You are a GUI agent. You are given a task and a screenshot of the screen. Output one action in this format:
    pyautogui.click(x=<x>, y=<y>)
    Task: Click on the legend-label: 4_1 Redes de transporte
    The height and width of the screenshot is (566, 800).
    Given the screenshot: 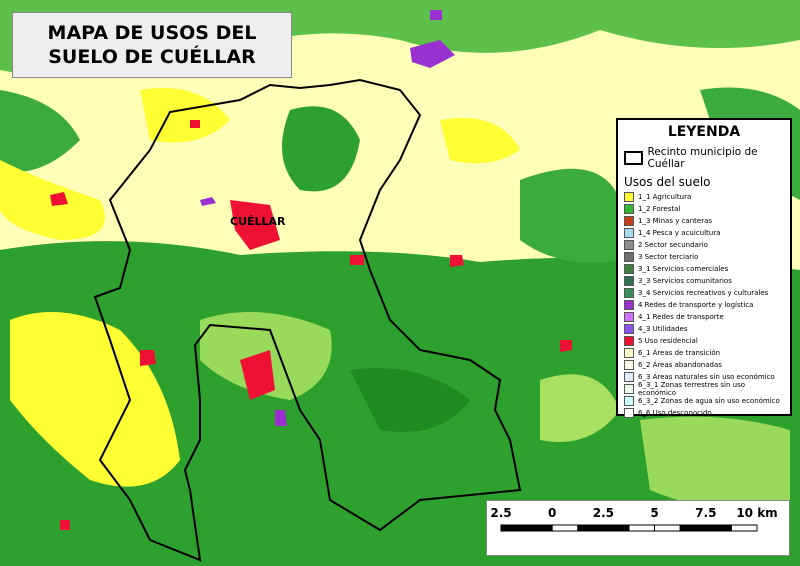 What is the action you would take?
    pyautogui.click(x=681, y=317)
    